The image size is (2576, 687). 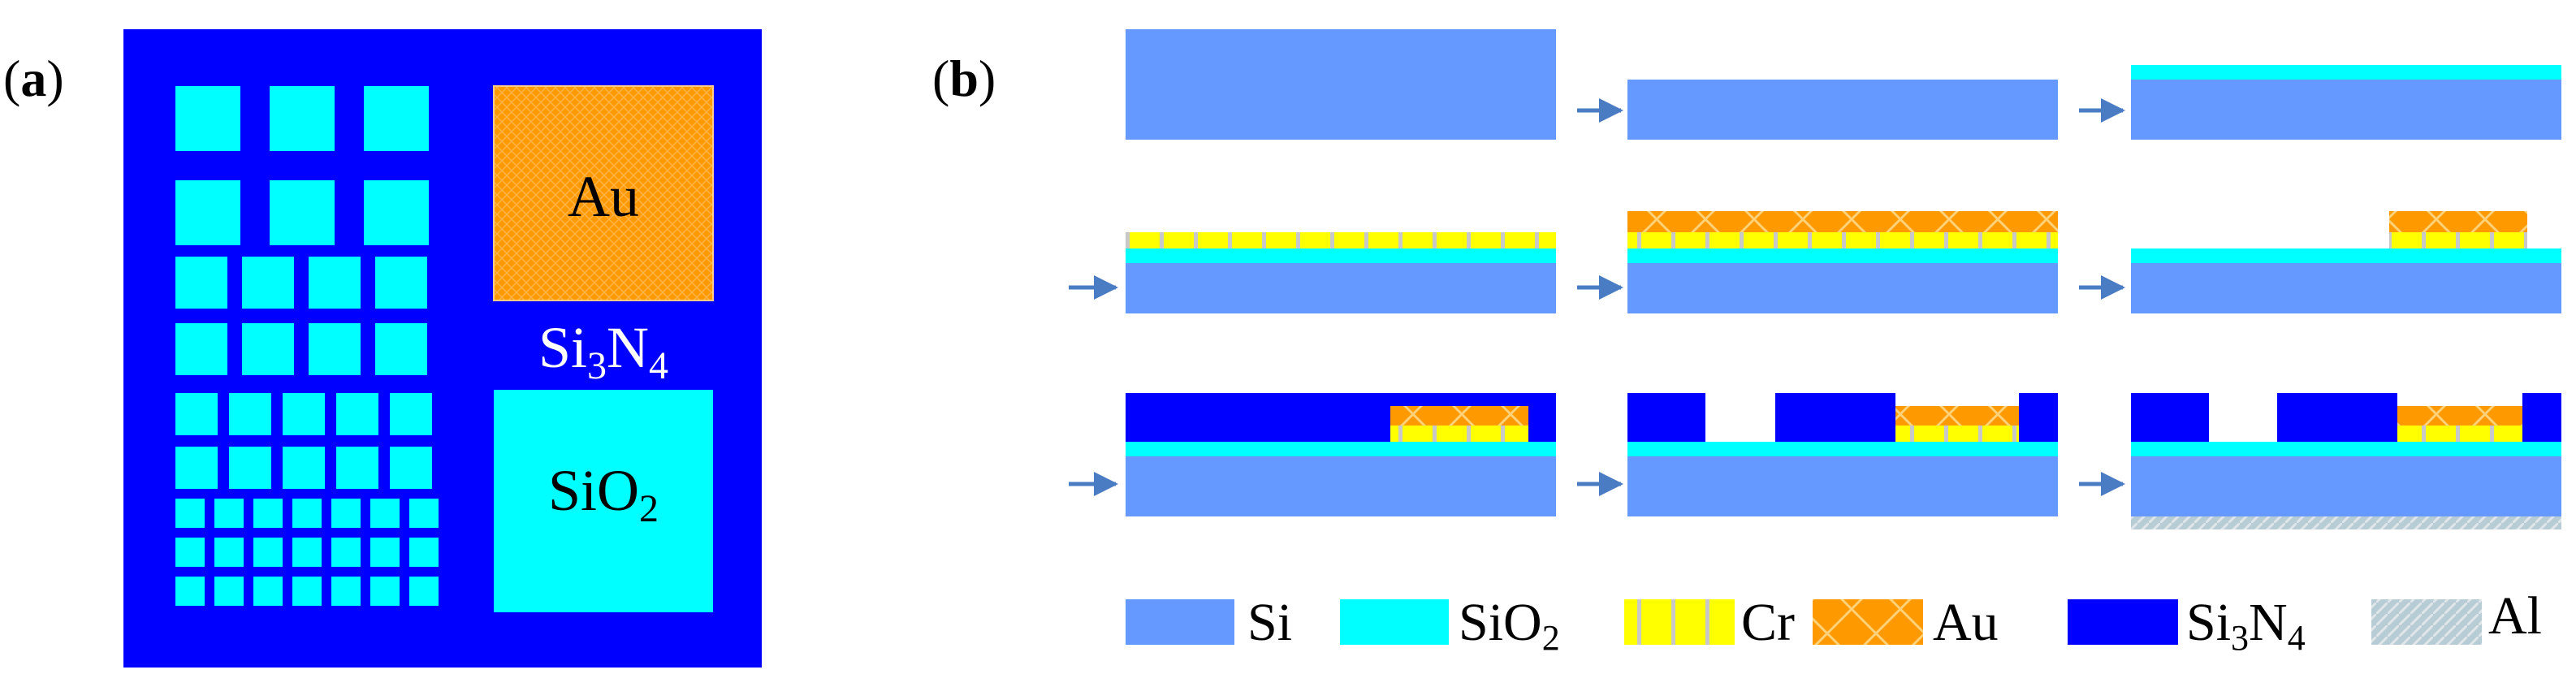 I want to click on legend-item-cr: Cr, so click(x=1710, y=622).